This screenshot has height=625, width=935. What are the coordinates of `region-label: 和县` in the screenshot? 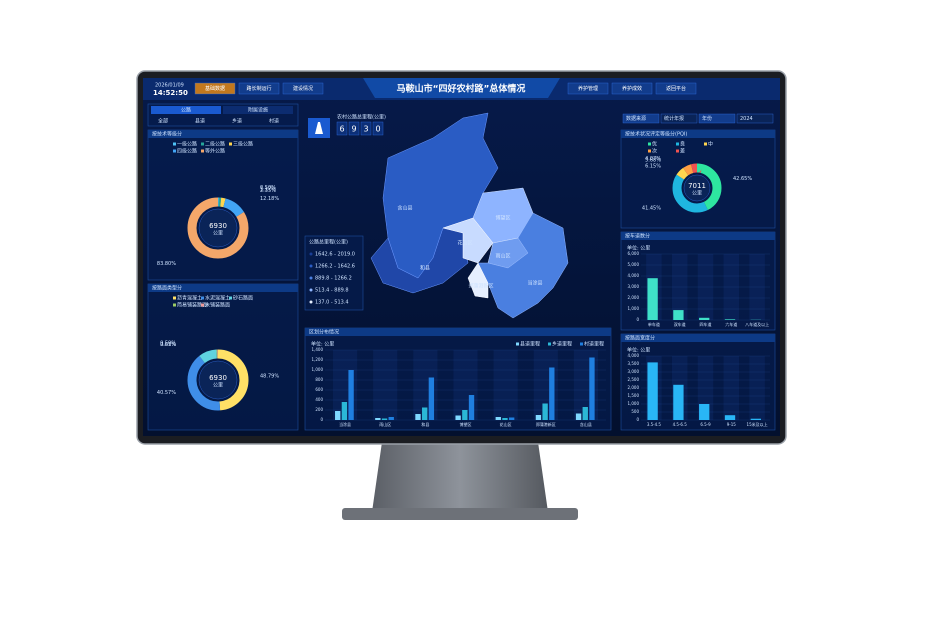 It's located at (425, 268).